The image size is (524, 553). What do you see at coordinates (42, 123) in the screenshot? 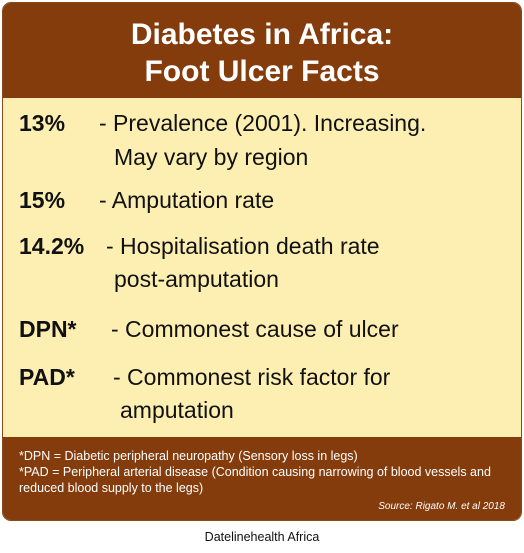
I see `fact-key: 13%` at bounding box center [42, 123].